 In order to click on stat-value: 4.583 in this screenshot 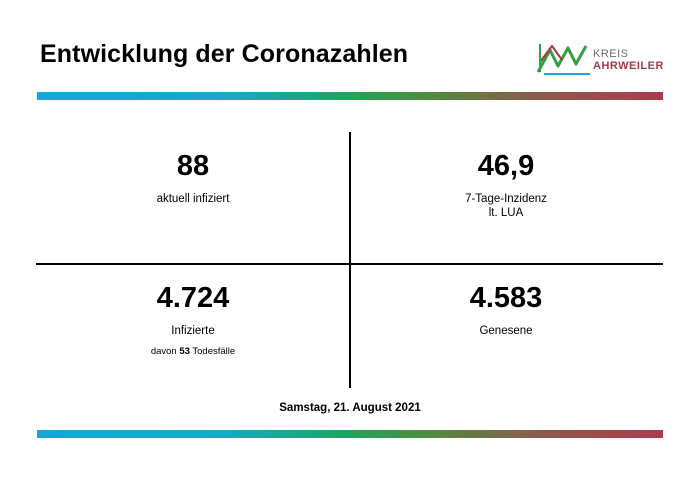, I will do `click(506, 298)`.